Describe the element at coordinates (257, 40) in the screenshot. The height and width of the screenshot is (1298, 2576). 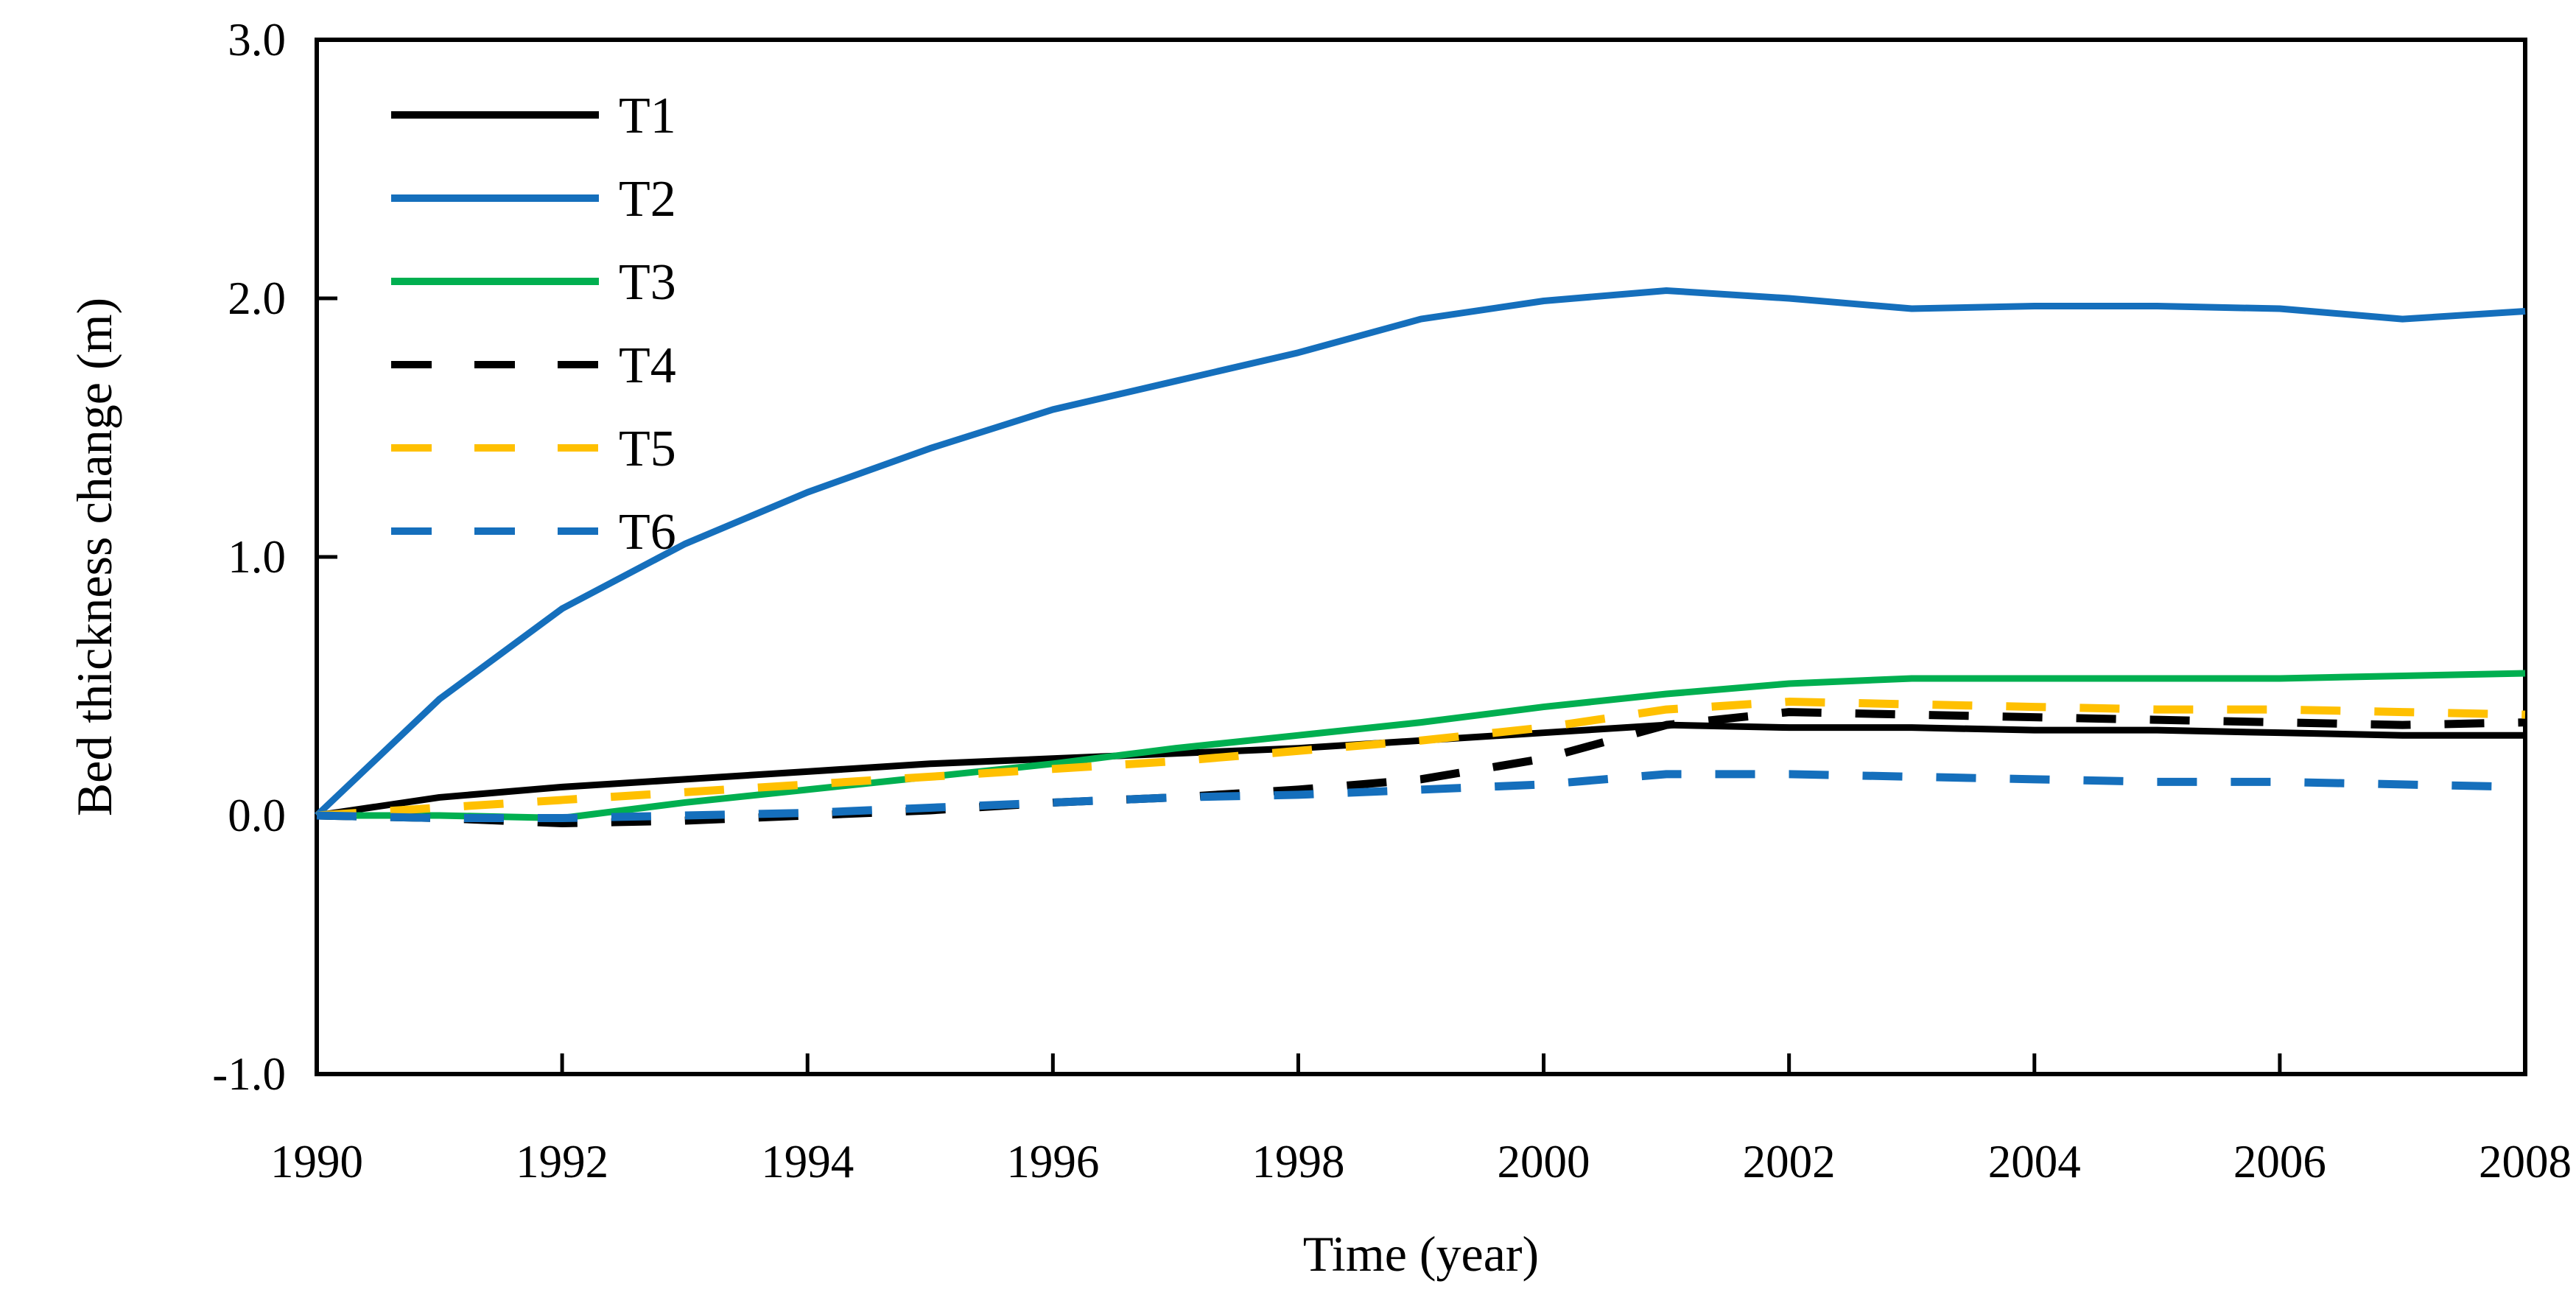
I see `y-tick-label-3.0: 3.0` at that location.